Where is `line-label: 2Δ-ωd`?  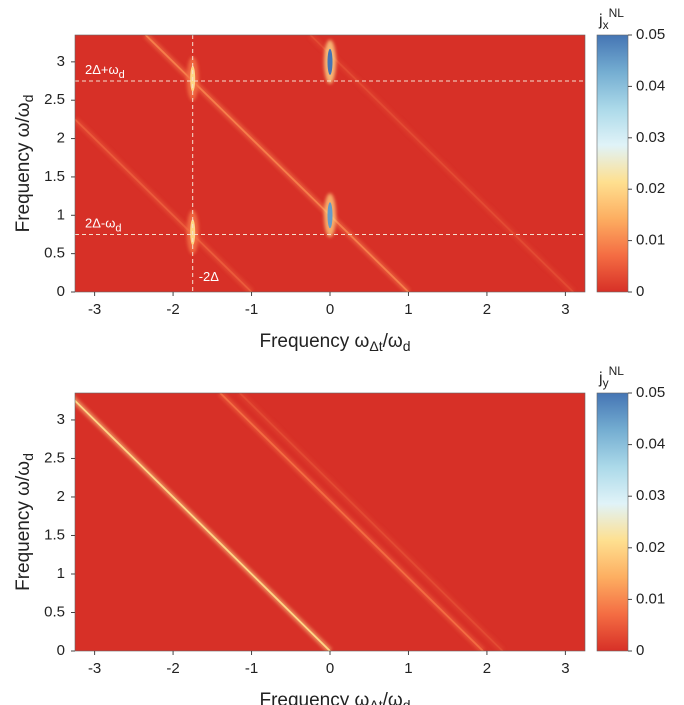 line-label: 2Δ-ωd is located at coordinates (103, 225).